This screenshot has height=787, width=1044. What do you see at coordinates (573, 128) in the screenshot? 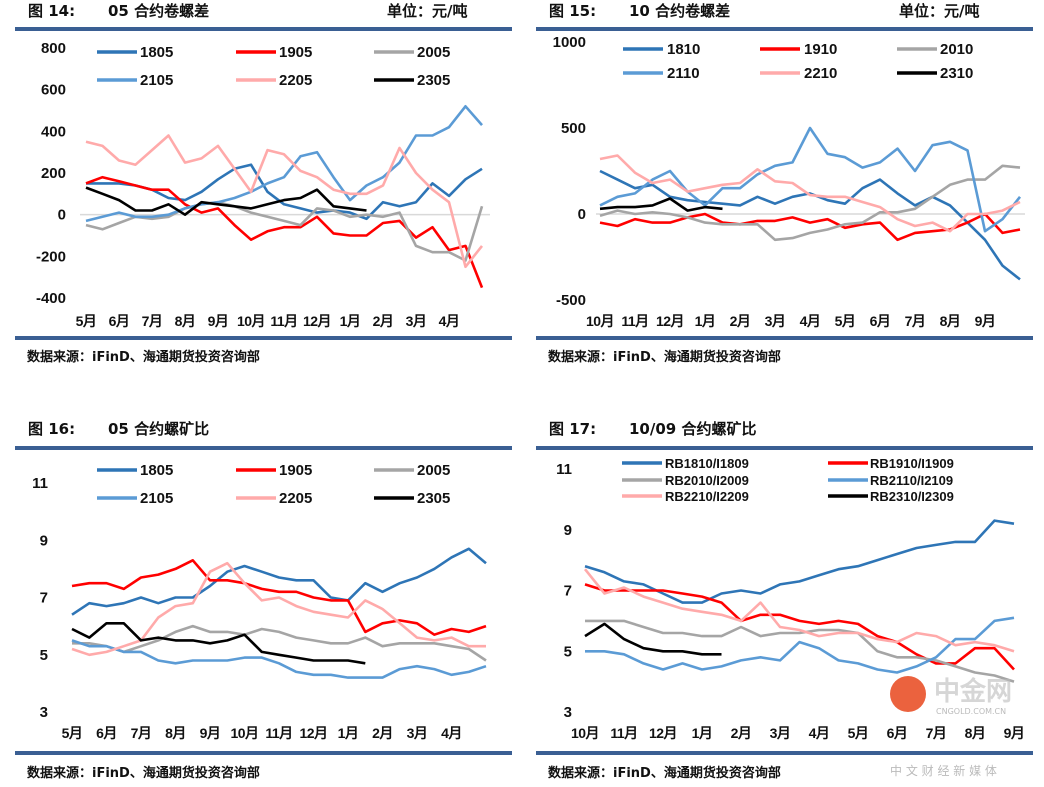
I see `y-tick-label: 500` at bounding box center [573, 128].